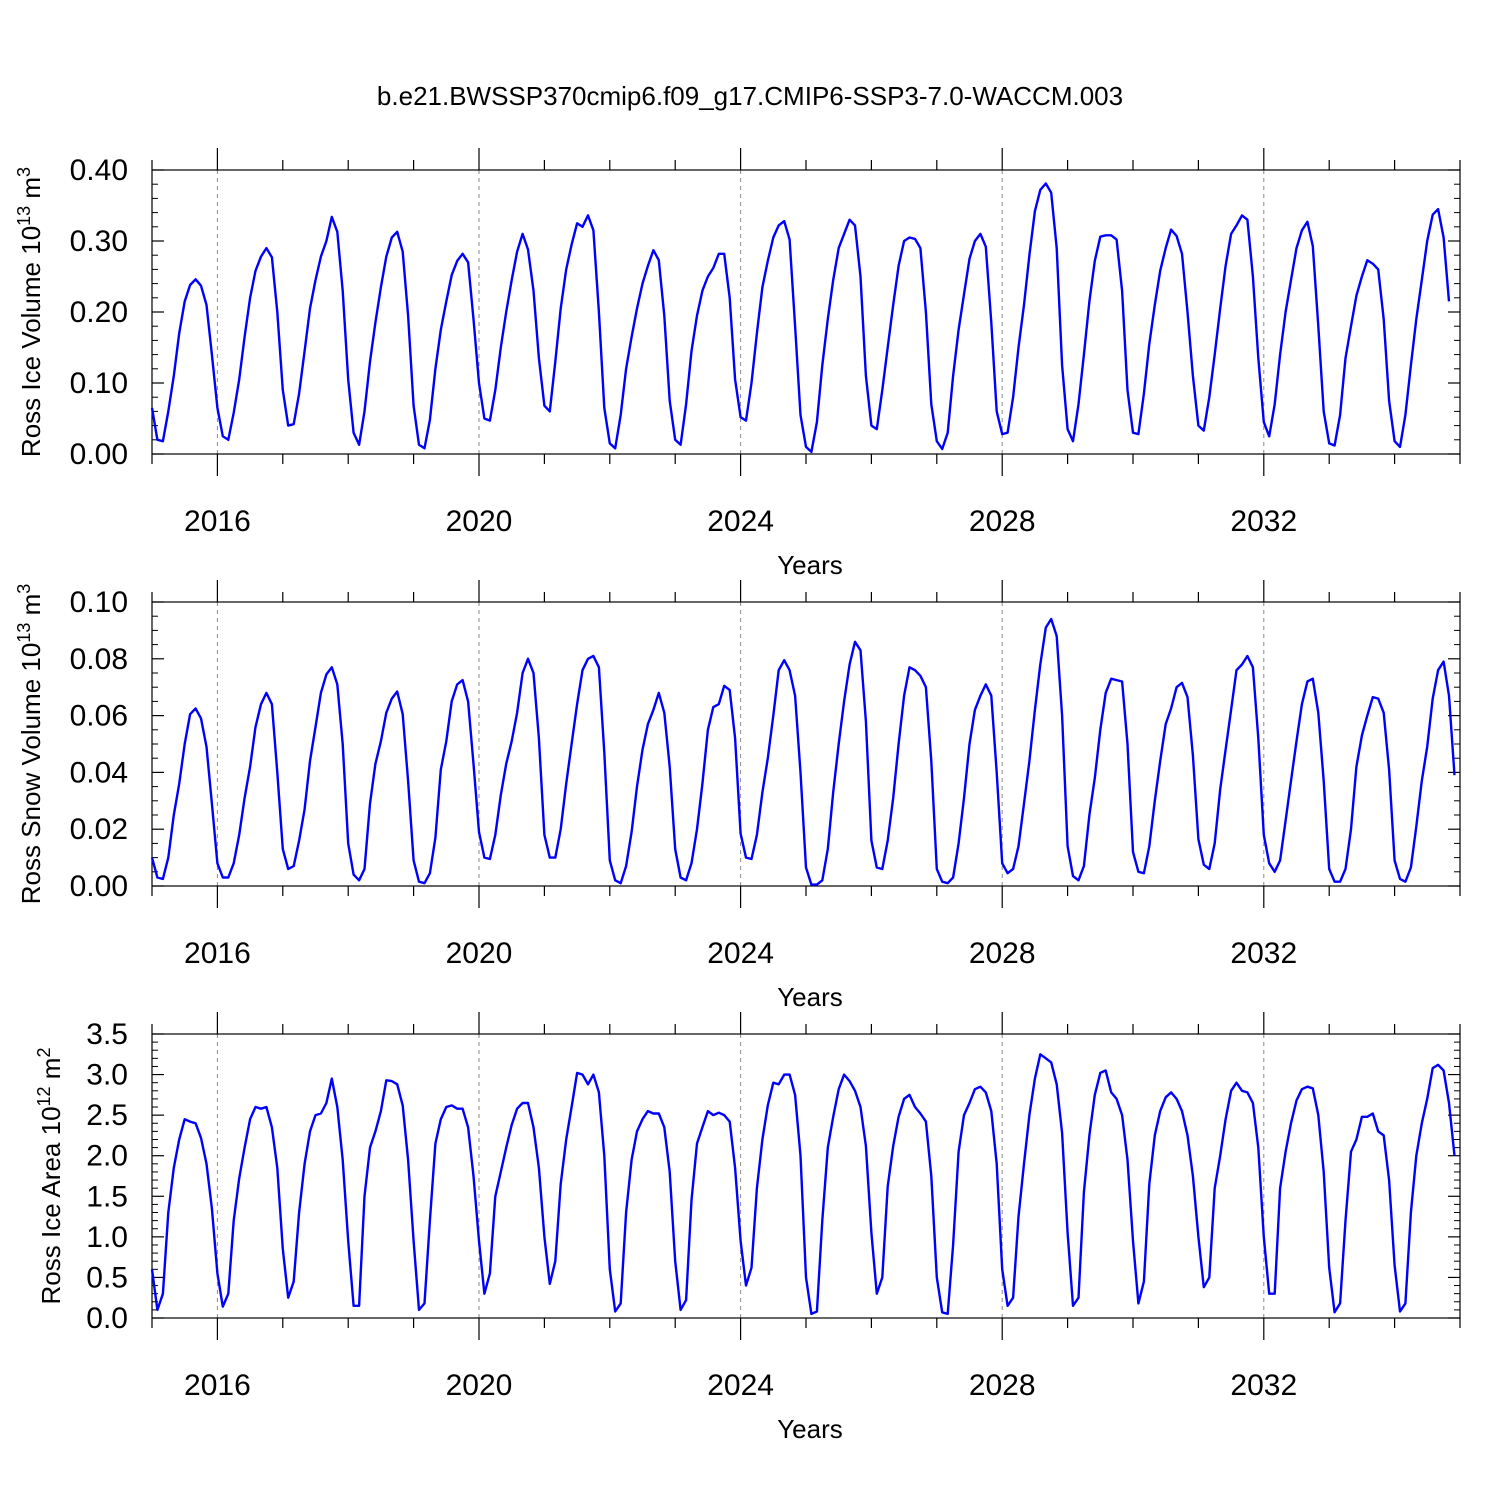 This screenshot has height=1500, width=1500. I want to click on y-tick-label: 0.02, so click(99, 829).